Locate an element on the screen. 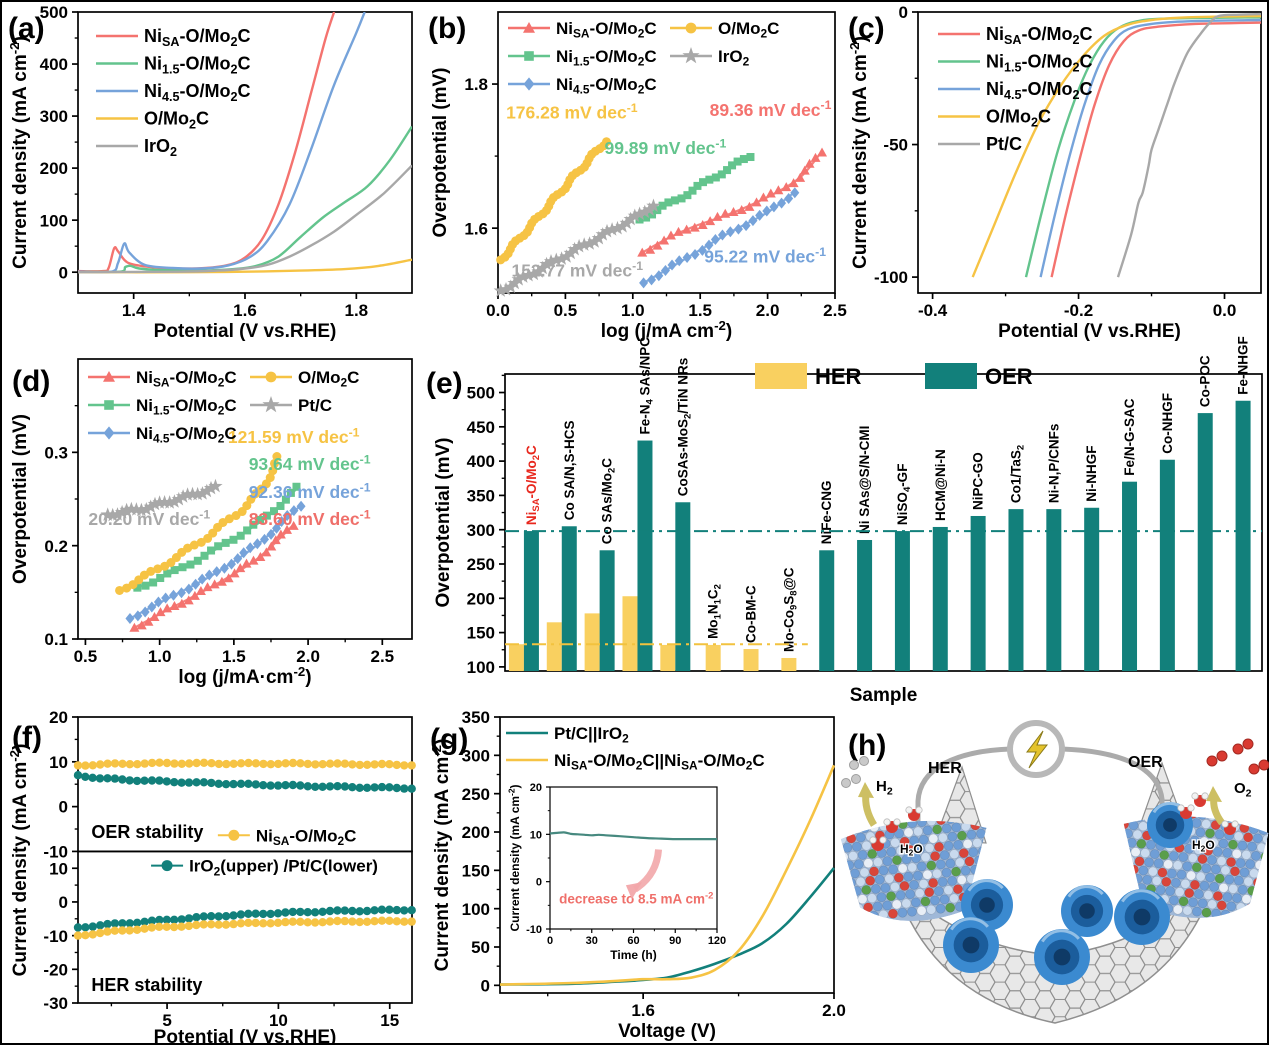 The width and height of the screenshot is (1269, 1045). svg-text: 350 is located at coordinates (481, 496).